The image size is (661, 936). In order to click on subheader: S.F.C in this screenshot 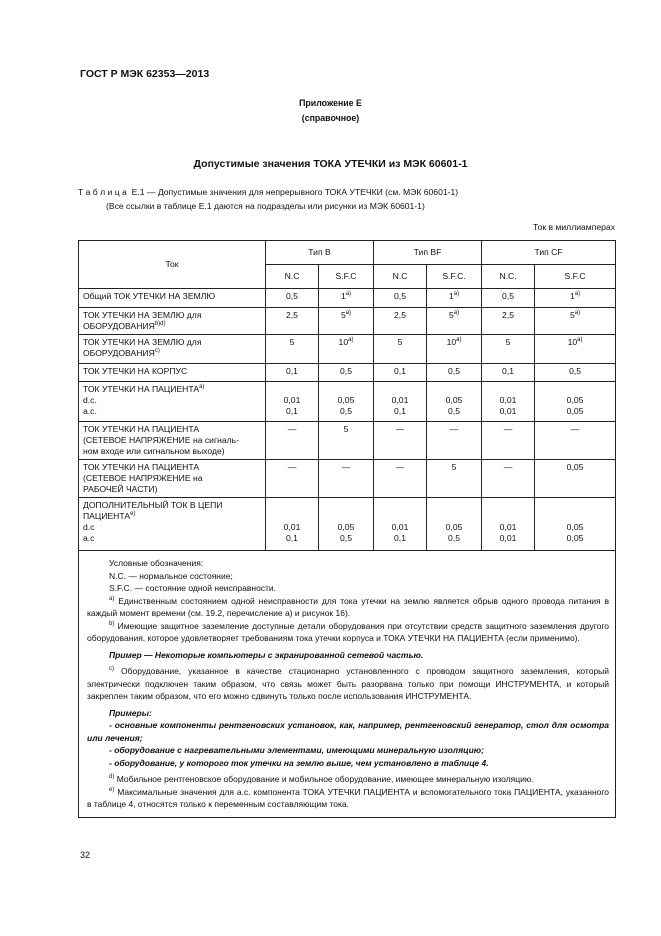, I will do `click(346, 276)`.